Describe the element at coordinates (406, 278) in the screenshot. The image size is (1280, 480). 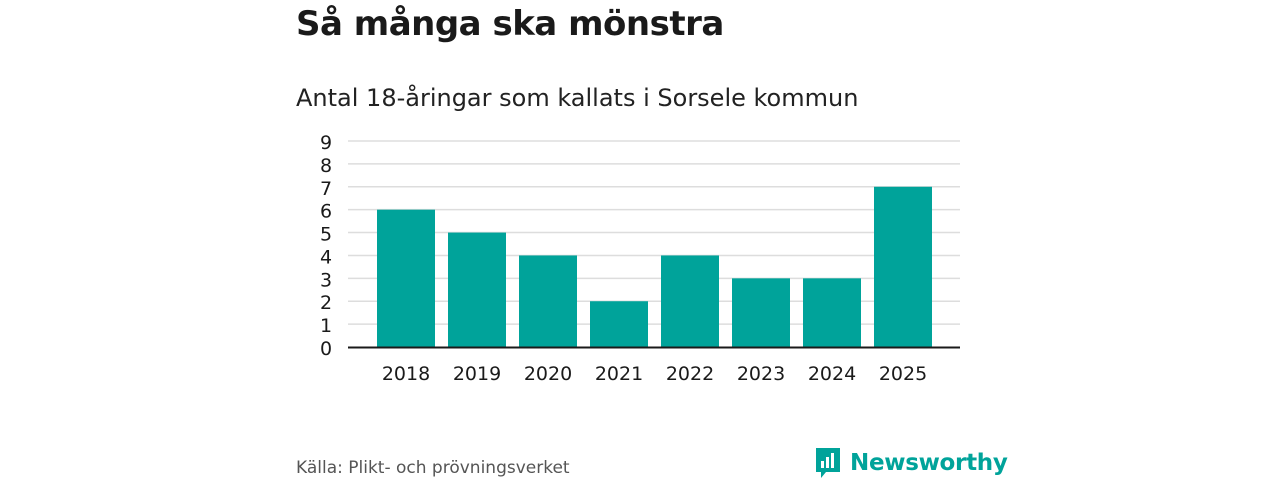
I see `bar-2018` at that location.